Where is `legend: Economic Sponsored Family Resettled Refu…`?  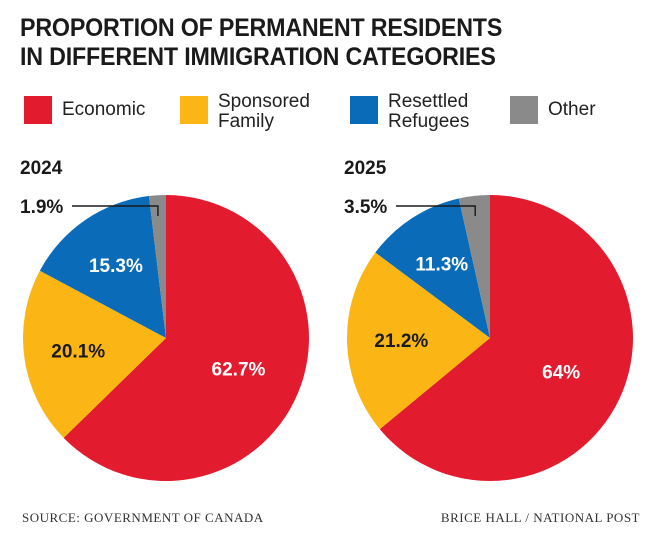 legend: Economic Sponsored Family Resettled Refu… is located at coordinates (334, 114).